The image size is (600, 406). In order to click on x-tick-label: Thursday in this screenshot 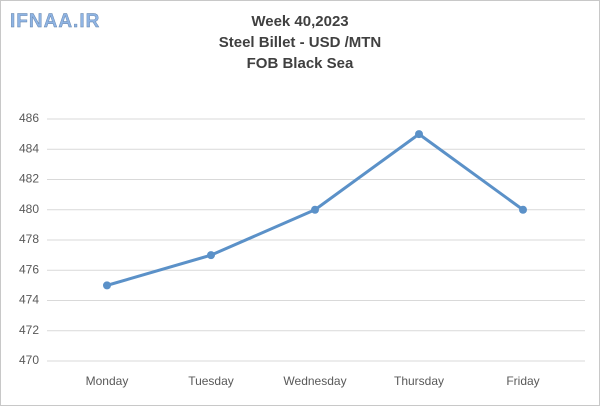, I will do `click(419, 381)`.